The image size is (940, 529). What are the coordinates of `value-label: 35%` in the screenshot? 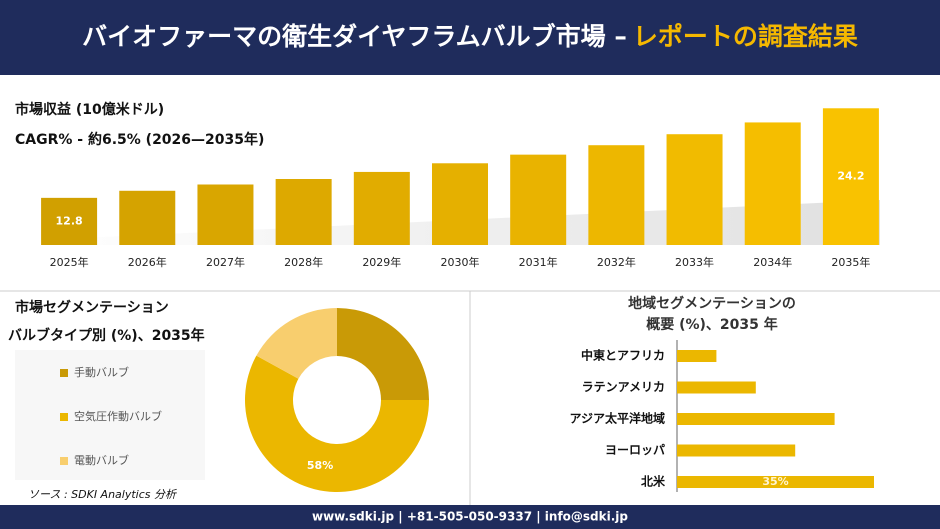 It's located at (775, 481).